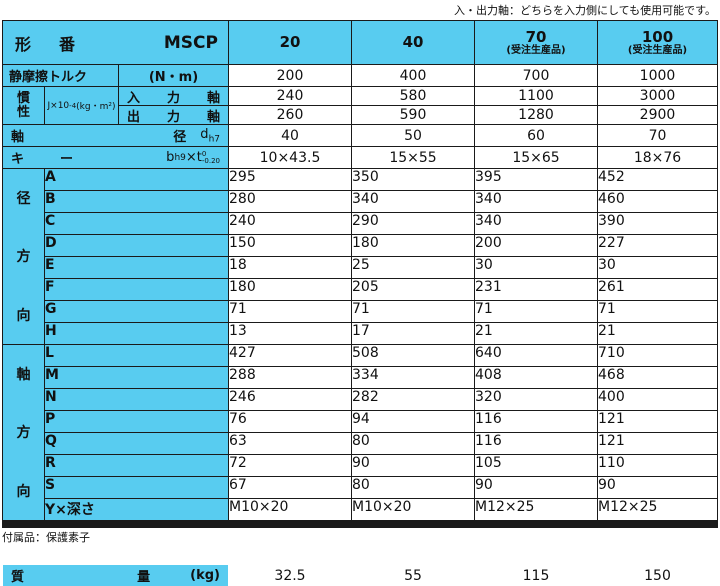  I want to click on key-b: b, so click(170, 157).